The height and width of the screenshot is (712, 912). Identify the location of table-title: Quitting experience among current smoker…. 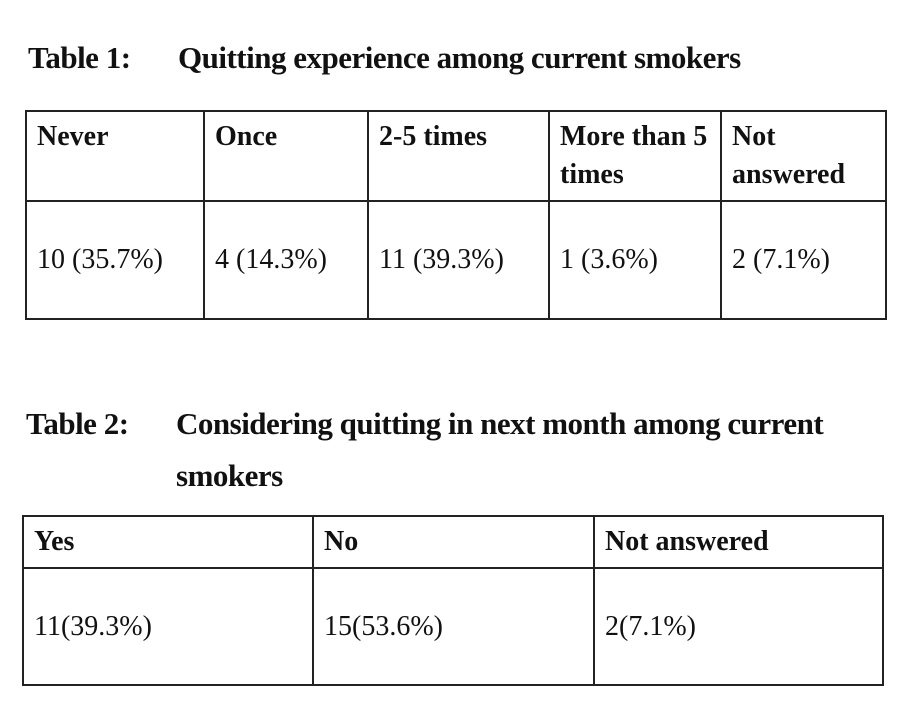
(459, 57).